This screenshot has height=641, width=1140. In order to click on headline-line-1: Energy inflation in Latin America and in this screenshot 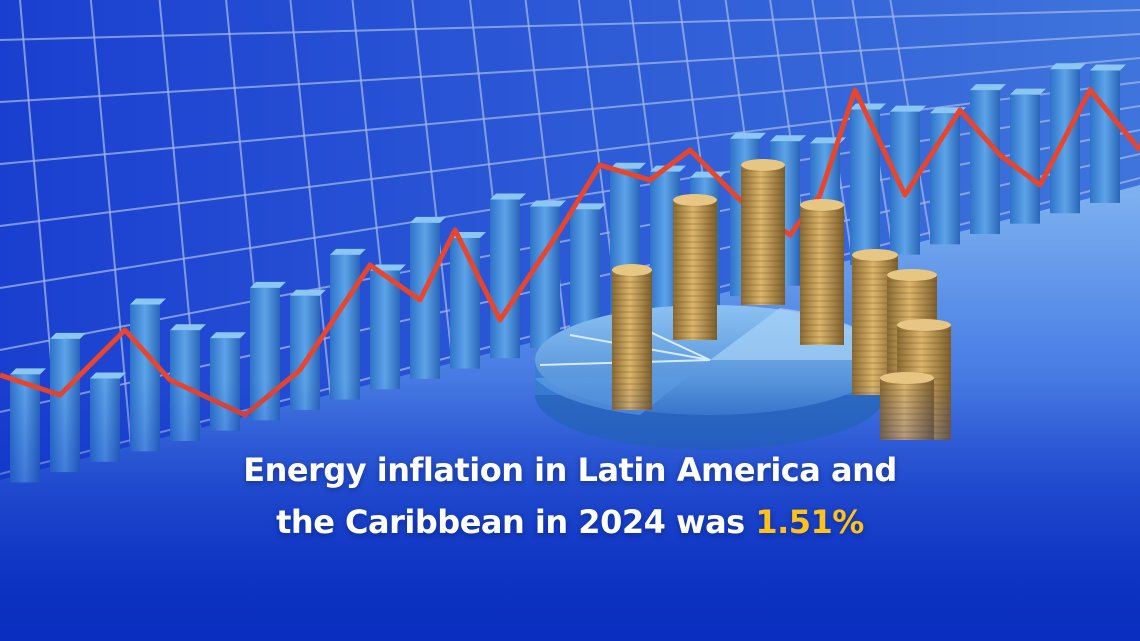, I will do `click(570, 470)`.